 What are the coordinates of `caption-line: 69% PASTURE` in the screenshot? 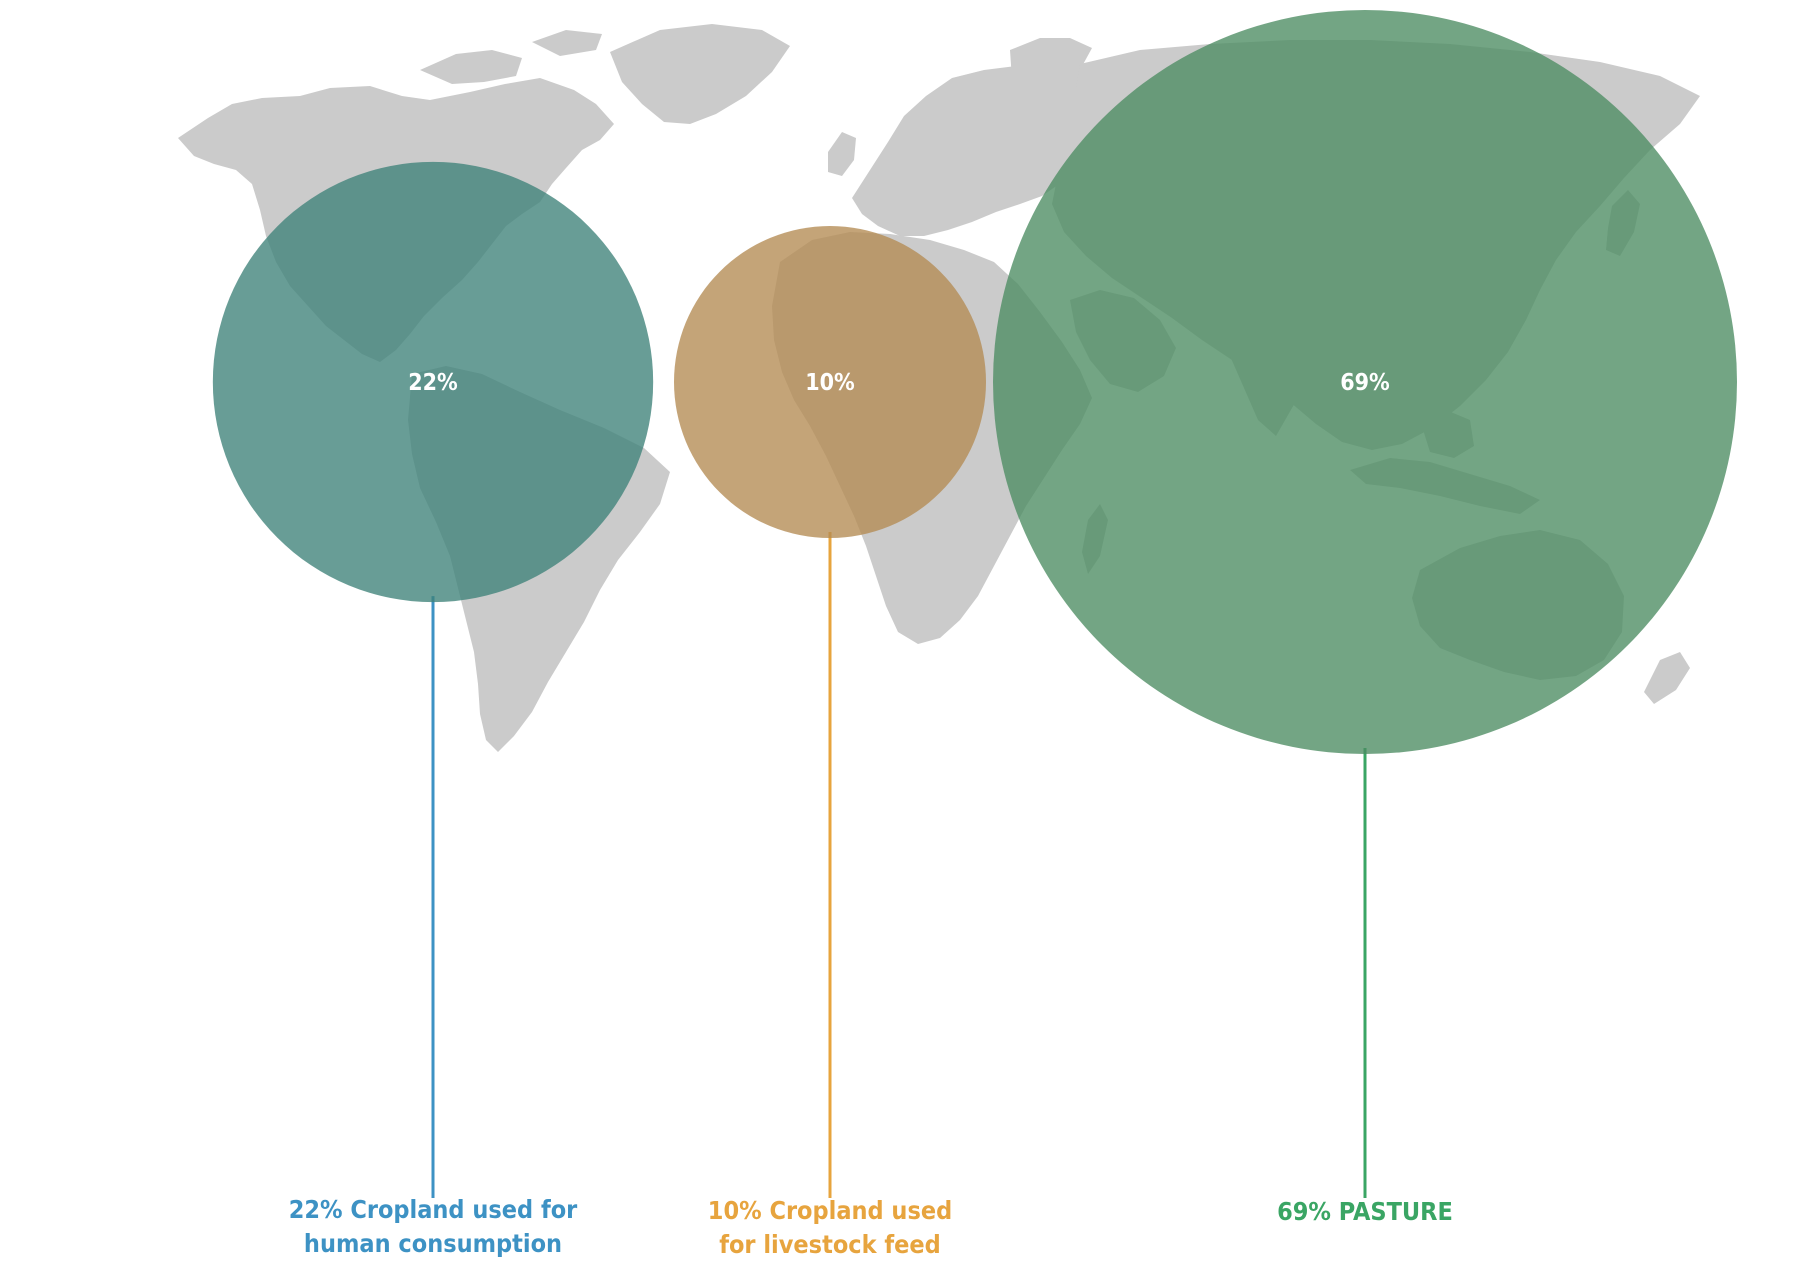 It's located at (1365, 1211).